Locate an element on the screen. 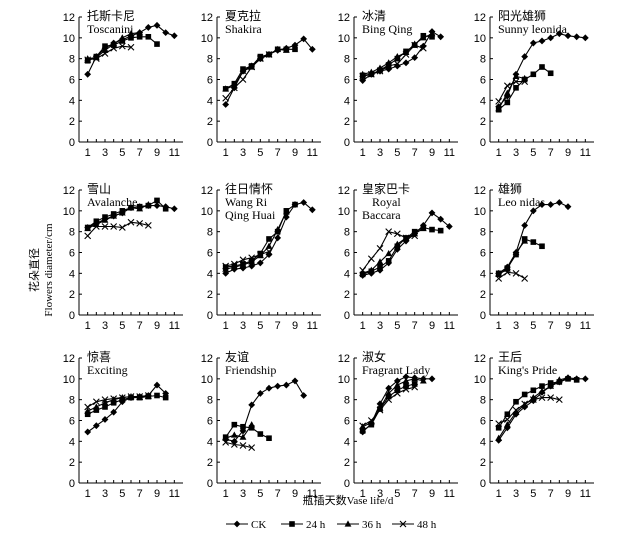  legend-marker-square is located at coordinates (292, 524).